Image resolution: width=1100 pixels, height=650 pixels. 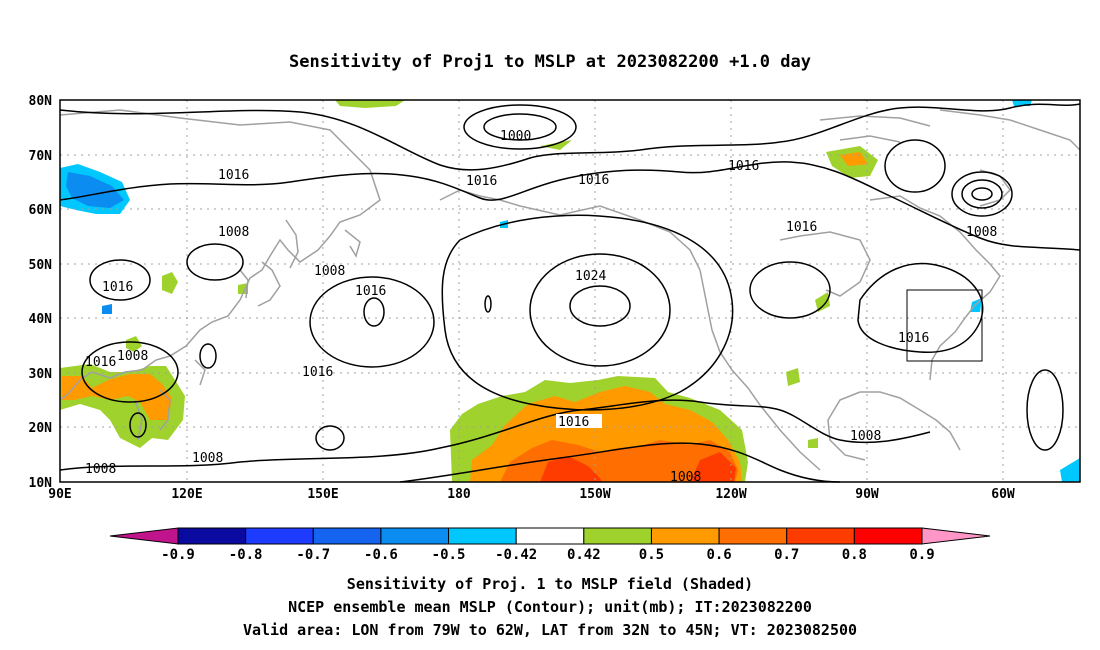 What do you see at coordinates (915, 166) in the screenshot?
I see `contour-1008-baffin` at bounding box center [915, 166].